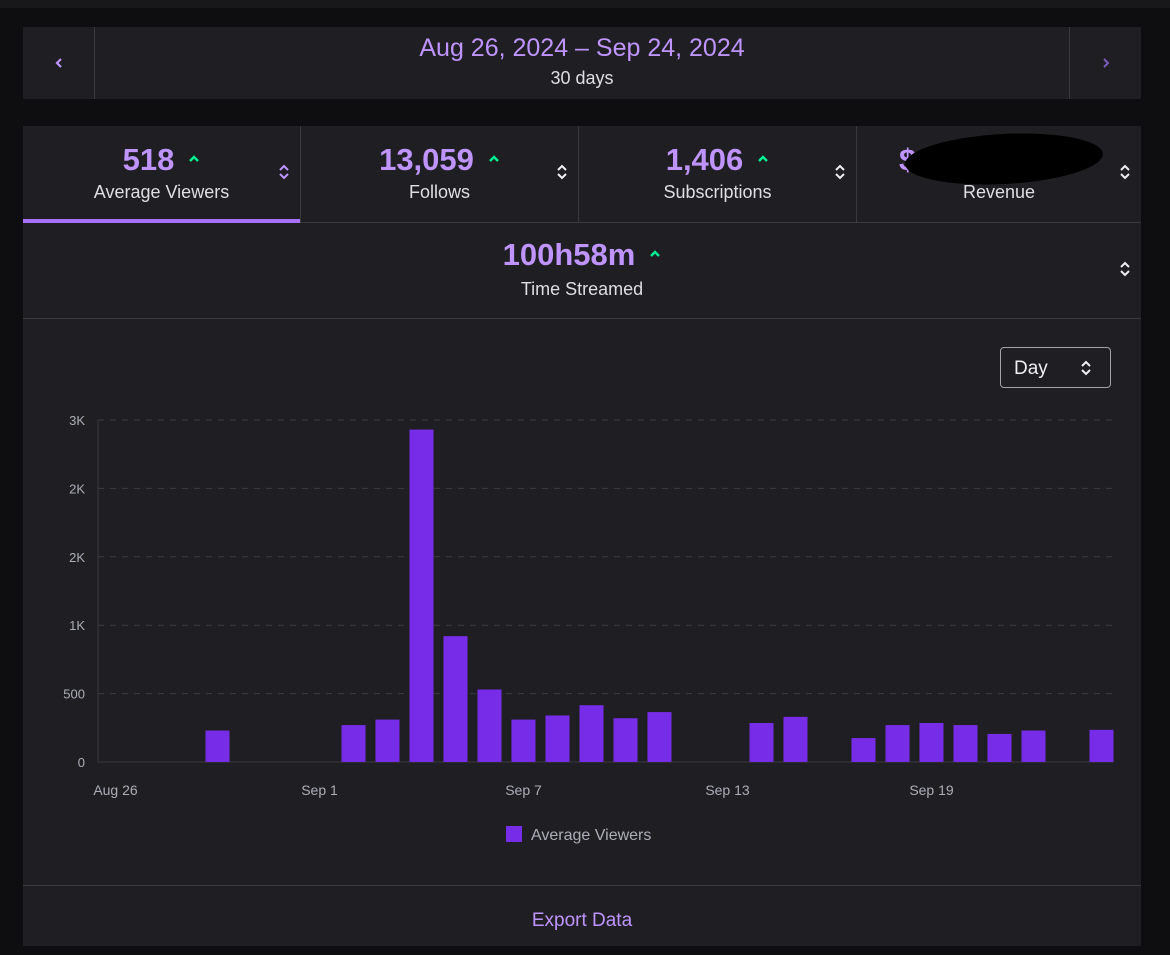 The width and height of the screenshot is (1170, 955). I want to click on select-arrows-icon, so click(1086, 368).